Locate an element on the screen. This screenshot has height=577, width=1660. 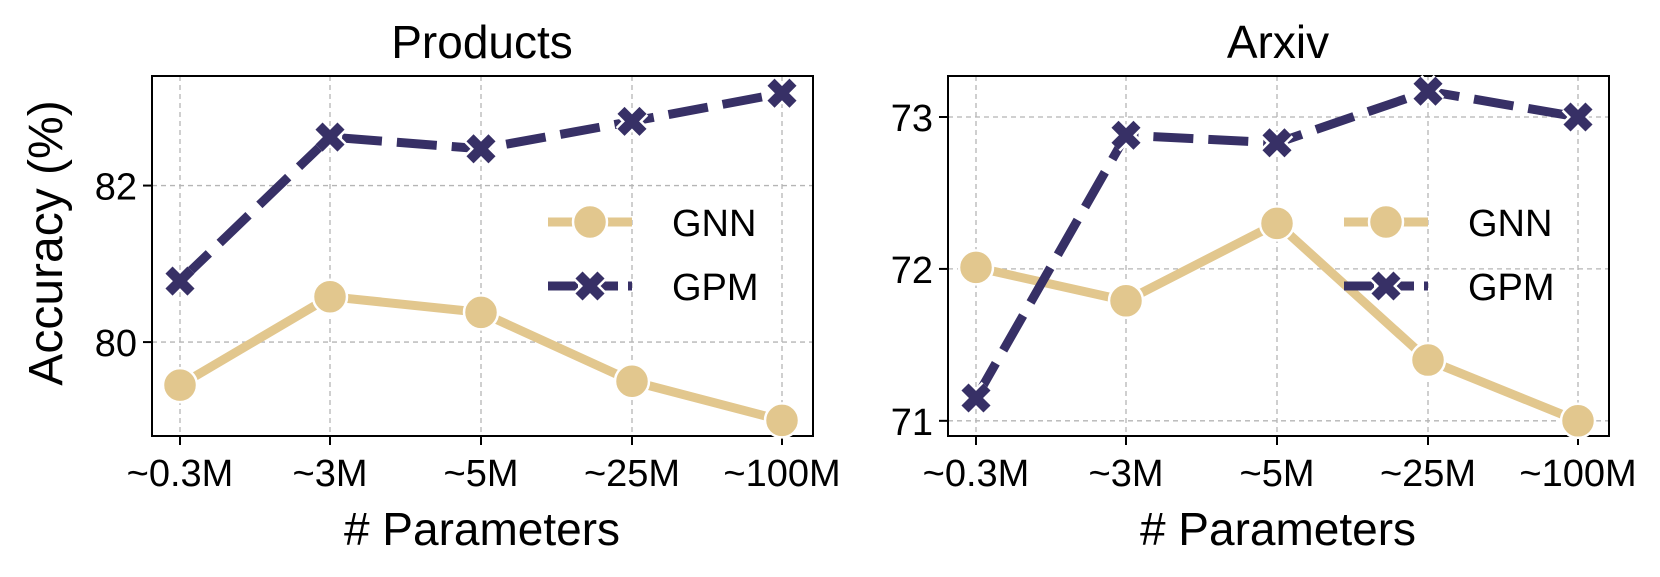
products-x-tick-label: ~25M is located at coordinates (632, 474).